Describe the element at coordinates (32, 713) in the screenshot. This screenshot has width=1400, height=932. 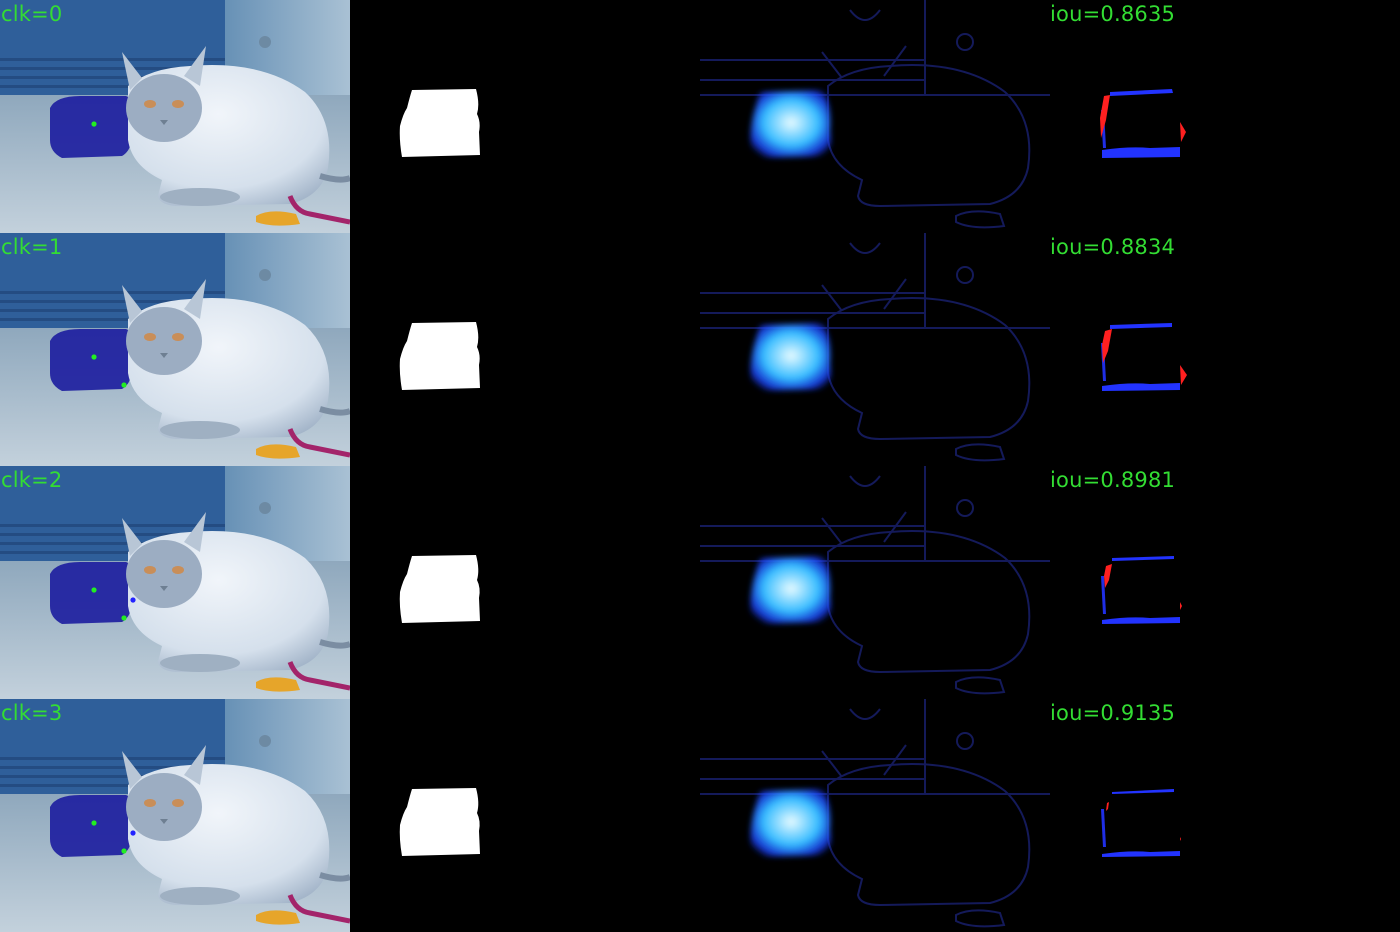
I see `click-count-label: clk=3` at that location.